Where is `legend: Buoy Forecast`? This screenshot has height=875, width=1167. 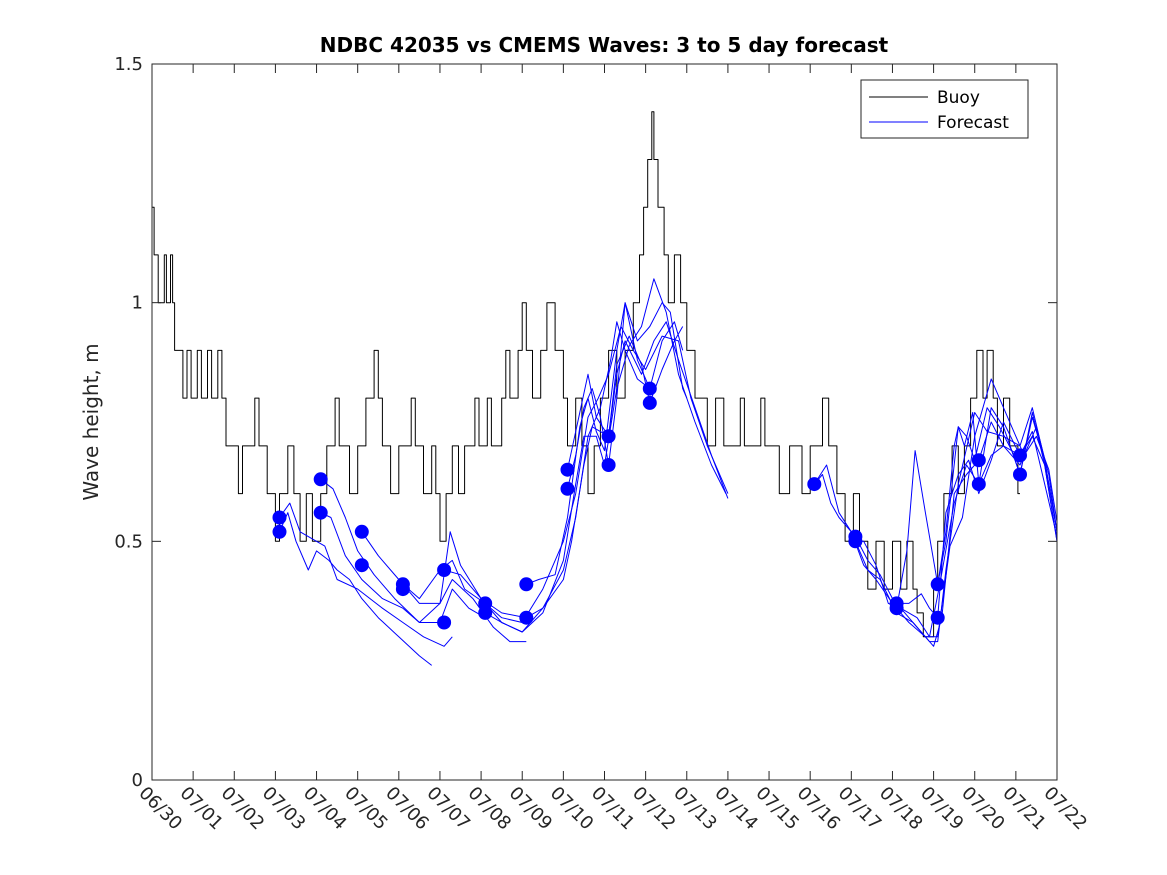 legend: Buoy Forecast is located at coordinates (944, 109).